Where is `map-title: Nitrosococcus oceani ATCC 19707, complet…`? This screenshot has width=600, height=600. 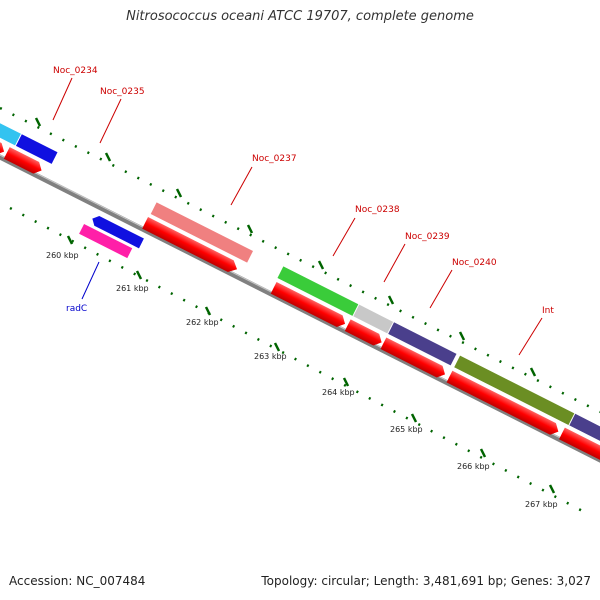 map-title: Nitrosococcus oceani ATCC 19707, complet… is located at coordinates (300, 16).